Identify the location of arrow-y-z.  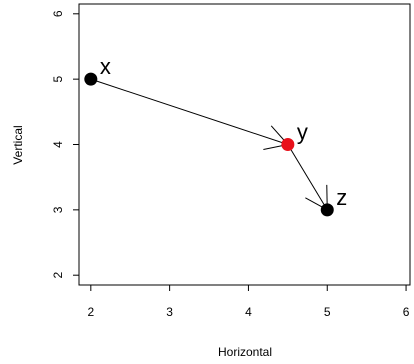
(307, 177).